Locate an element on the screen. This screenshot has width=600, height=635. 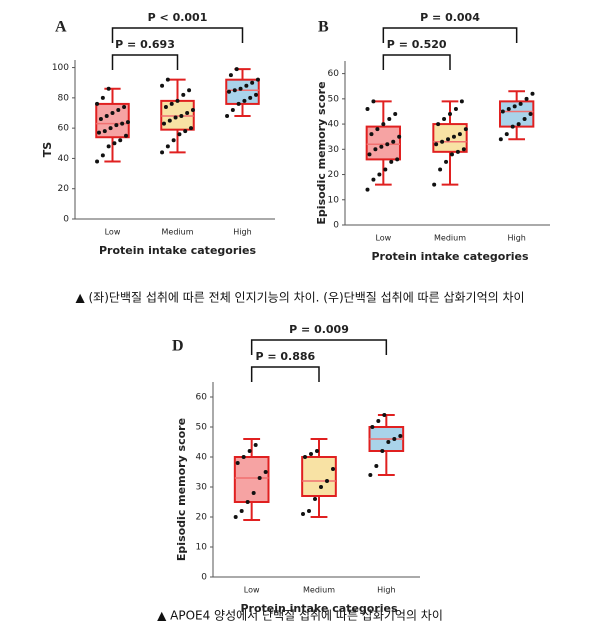
panel-label: D is located at coordinates (178, 346).